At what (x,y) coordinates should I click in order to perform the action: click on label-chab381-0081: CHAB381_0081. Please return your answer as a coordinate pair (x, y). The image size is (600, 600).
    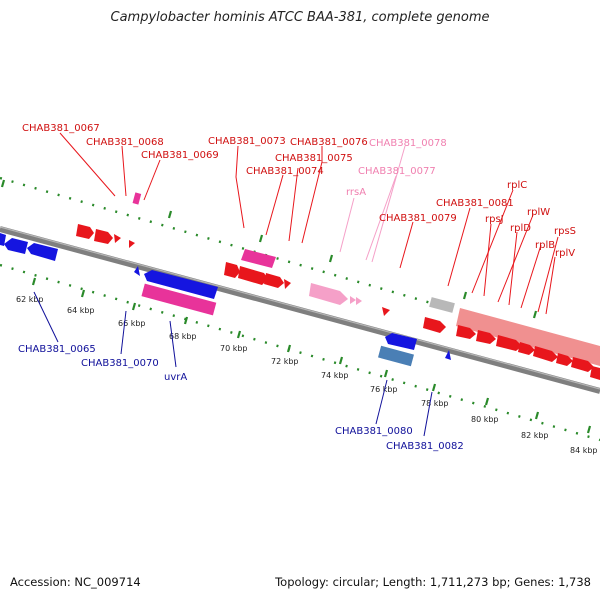
    Looking at the image, I should click on (475, 203).